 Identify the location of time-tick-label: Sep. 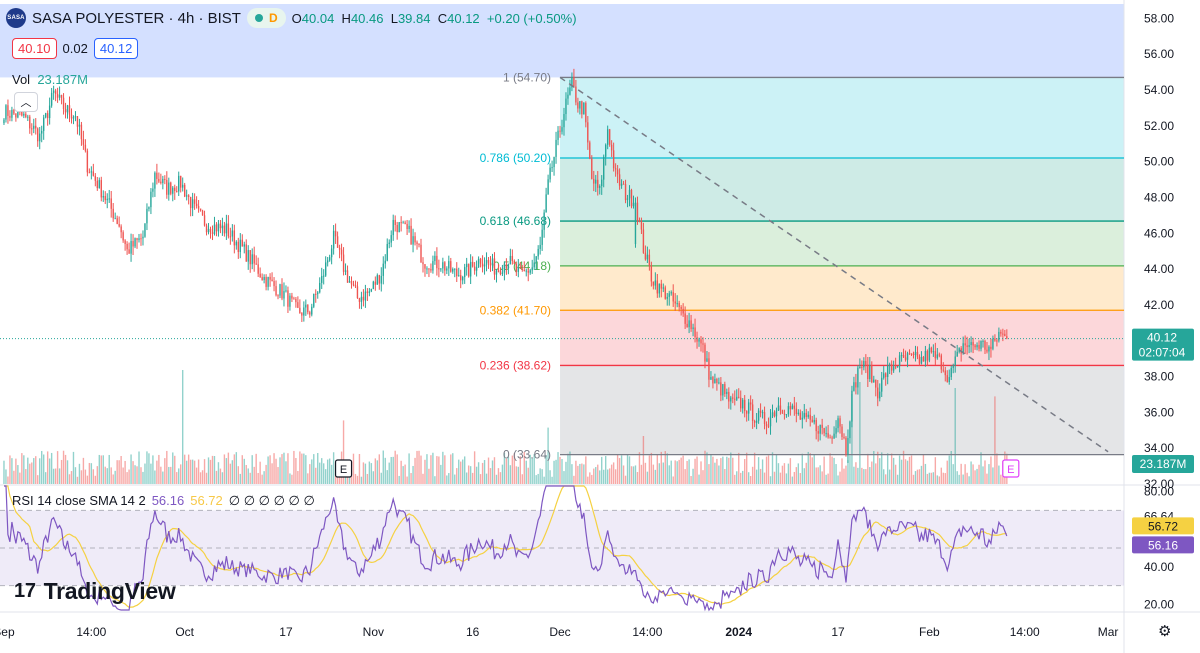
(7, 632).